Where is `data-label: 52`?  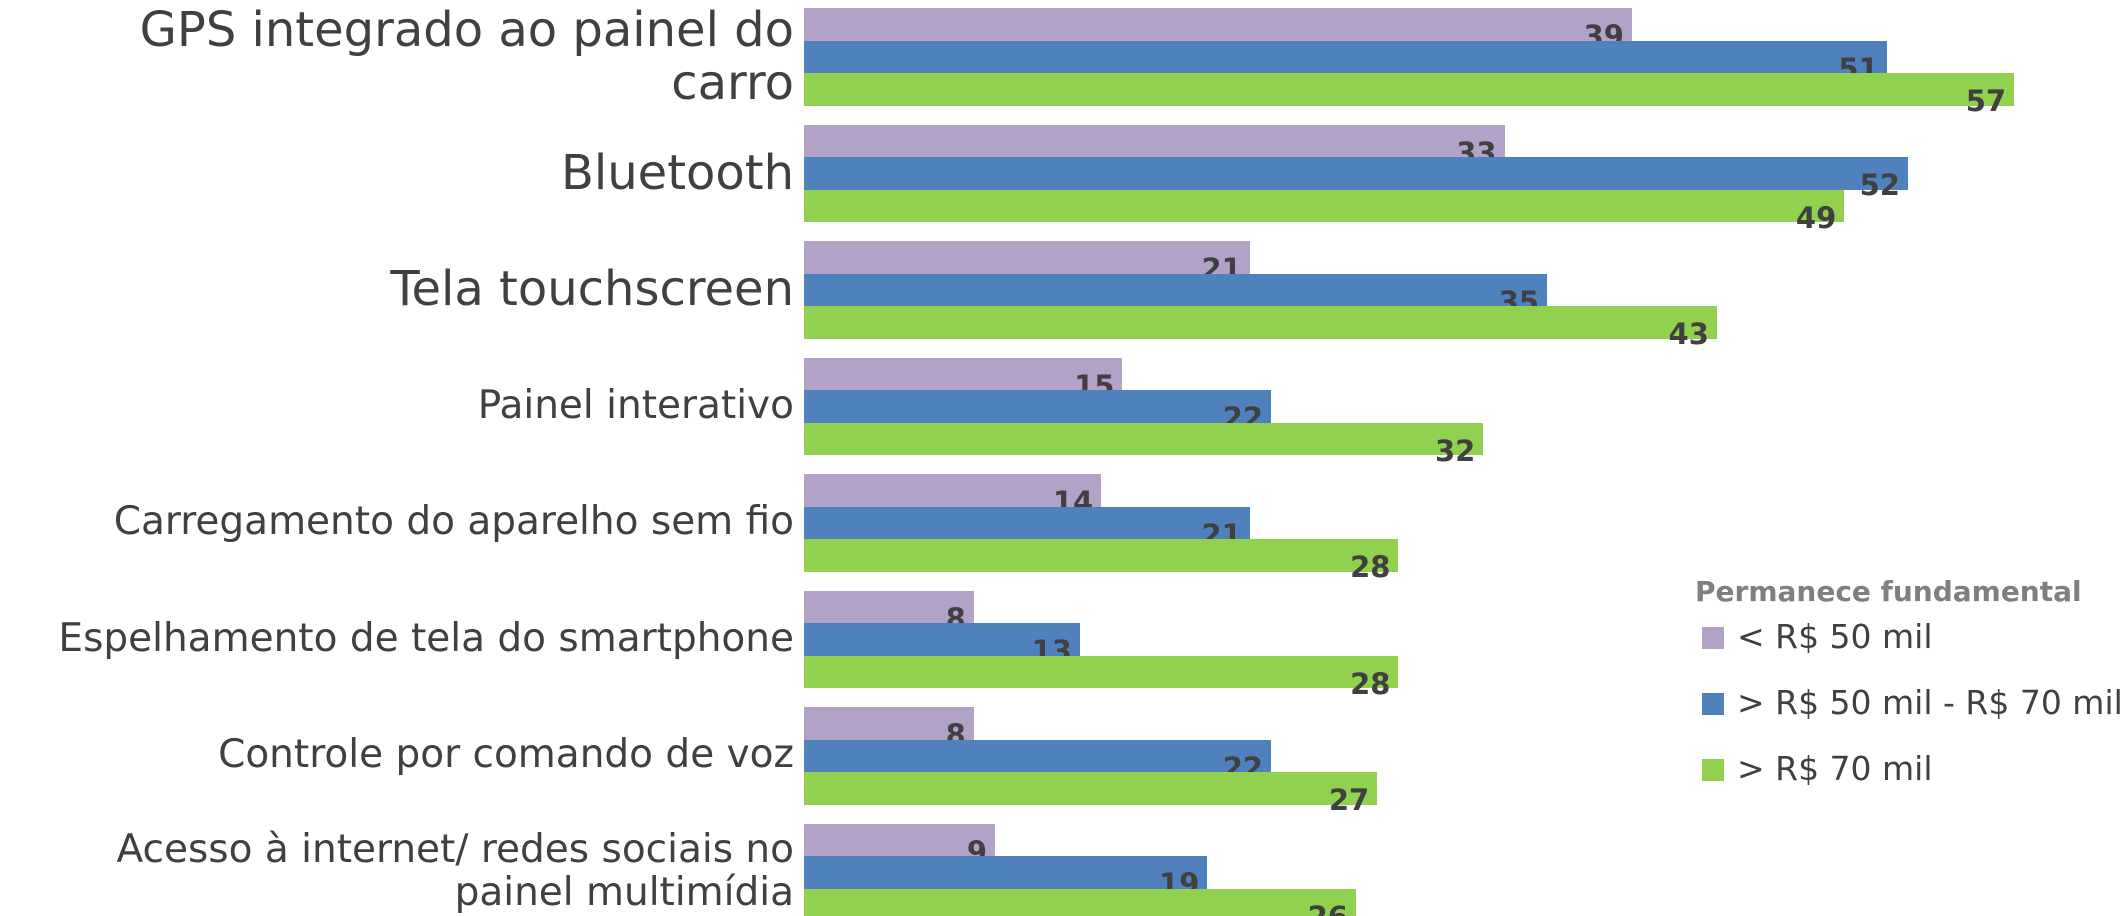 data-label: 52 is located at coordinates (1879, 185).